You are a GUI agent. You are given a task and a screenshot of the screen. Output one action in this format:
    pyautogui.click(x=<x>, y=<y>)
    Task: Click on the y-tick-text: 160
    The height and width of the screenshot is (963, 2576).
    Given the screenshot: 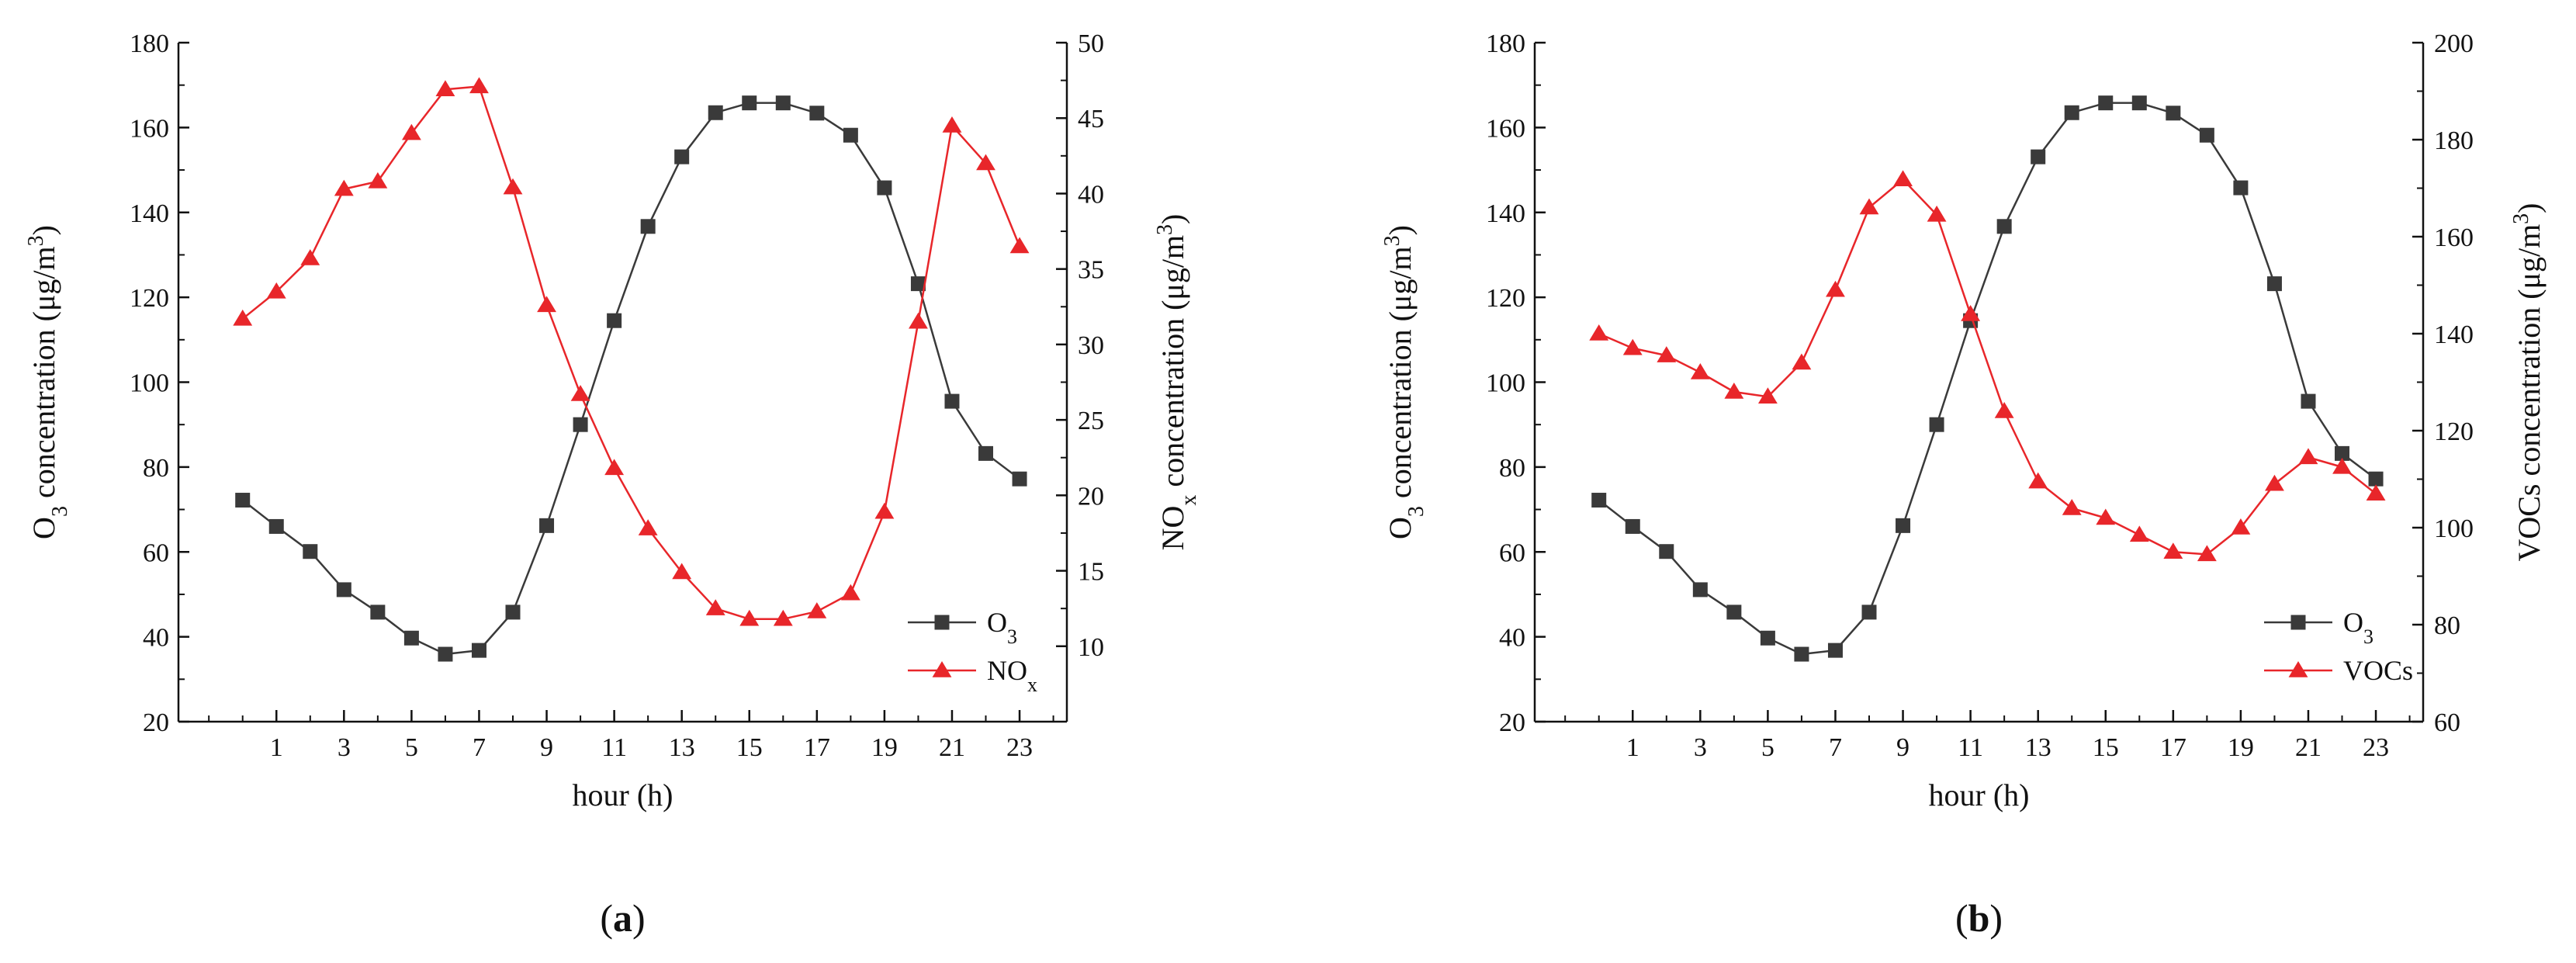 What is the action you would take?
    pyautogui.click(x=149, y=128)
    